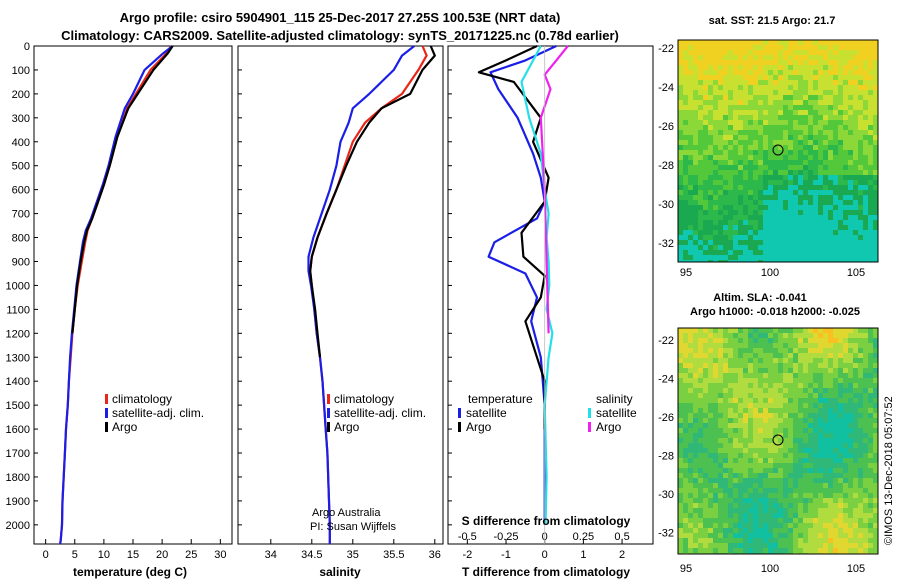 The height and width of the screenshot is (580, 900). What do you see at coordinates (21, 262) in the screenshot?
I see `depth-tick-label: 900` at bounding box center [21, 262].